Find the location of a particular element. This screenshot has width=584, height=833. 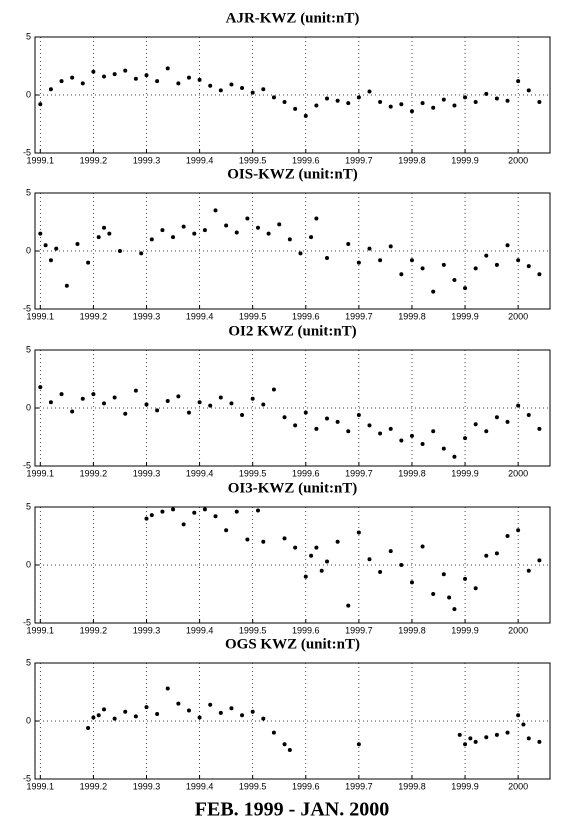

panel-title: OGS KWZ (unit:nT) is located at coordinates (292, 644).